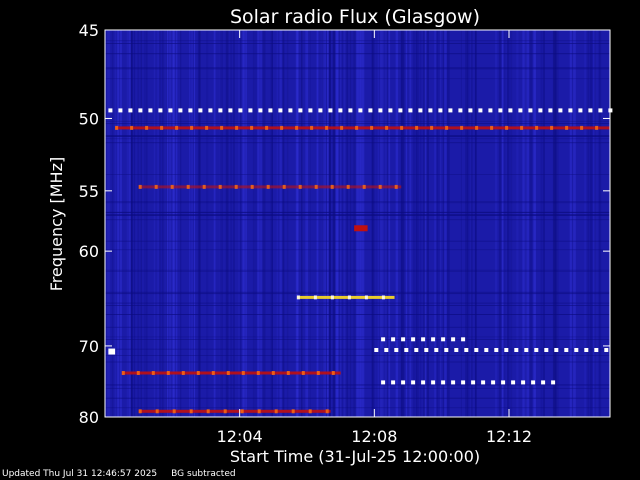  I want to click on y-tick-label: 60, so click(89, 251).